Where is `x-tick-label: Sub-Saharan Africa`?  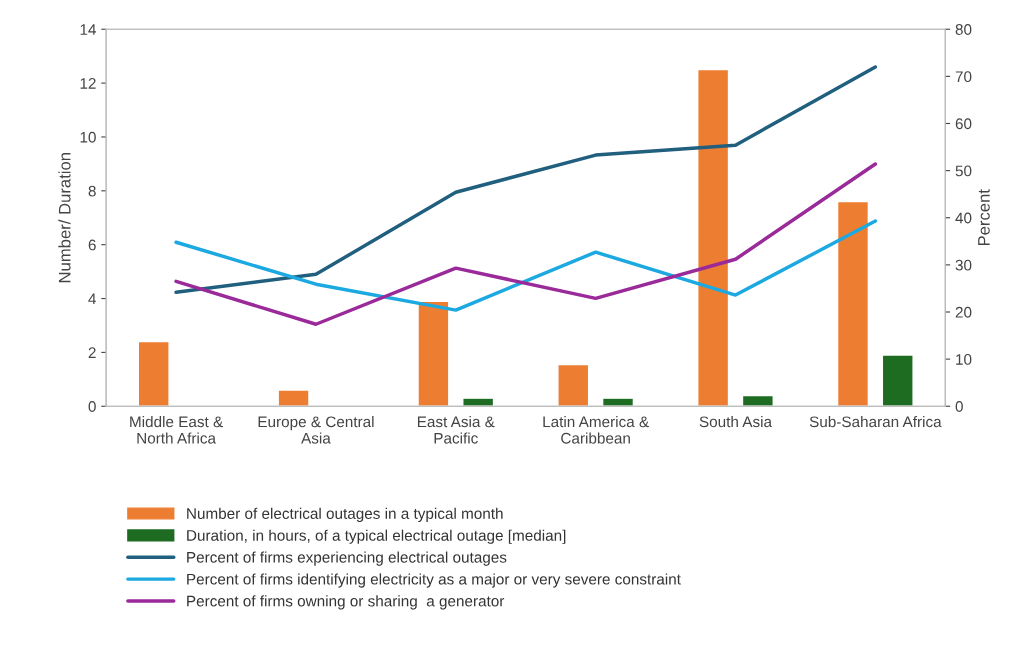 x-tick-label: Sub-Saharan Africa is located at coordinates (875, 421).